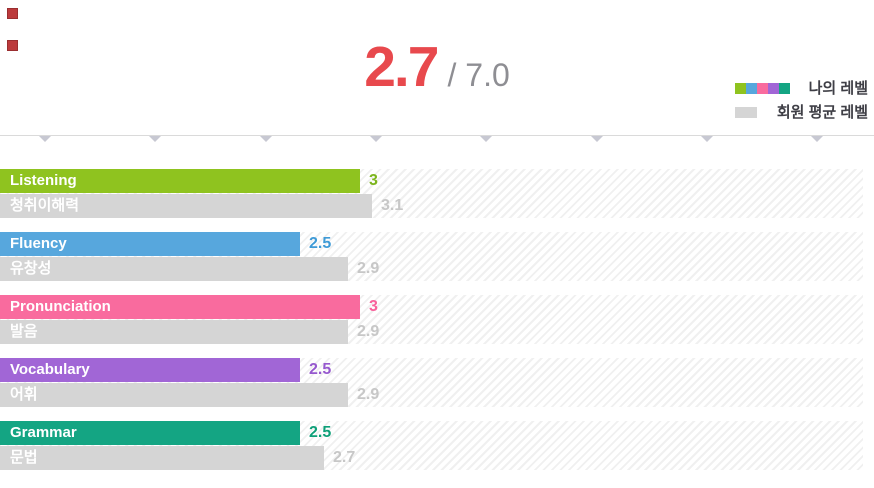  I want to click on skill-label-en: Grammar, so click(43, 432).